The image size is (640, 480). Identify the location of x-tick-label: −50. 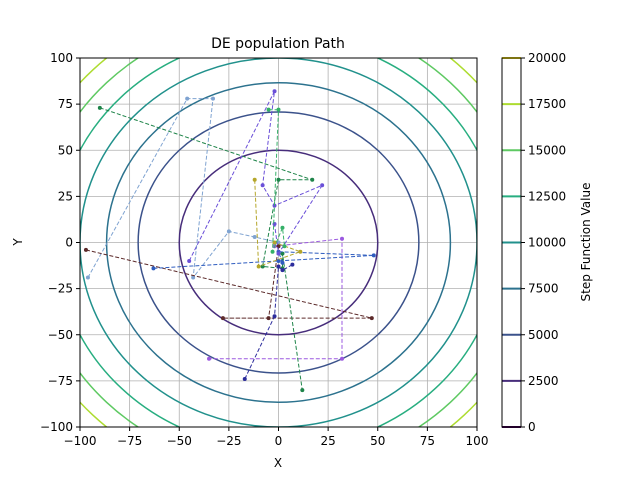
(179, 441).